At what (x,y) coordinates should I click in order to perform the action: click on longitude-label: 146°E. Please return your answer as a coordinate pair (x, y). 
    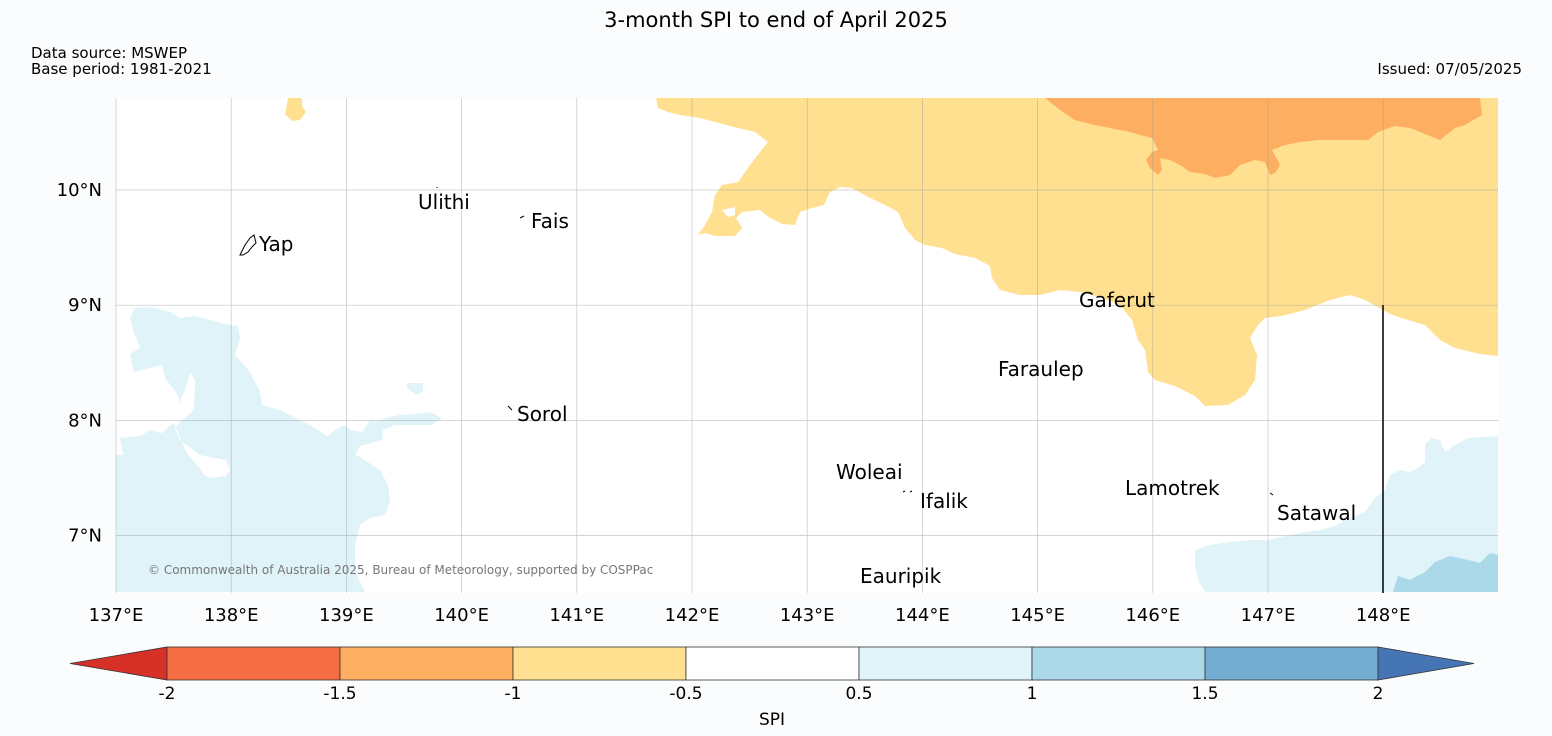
    Looking at the image, I should click on (1152, 615).